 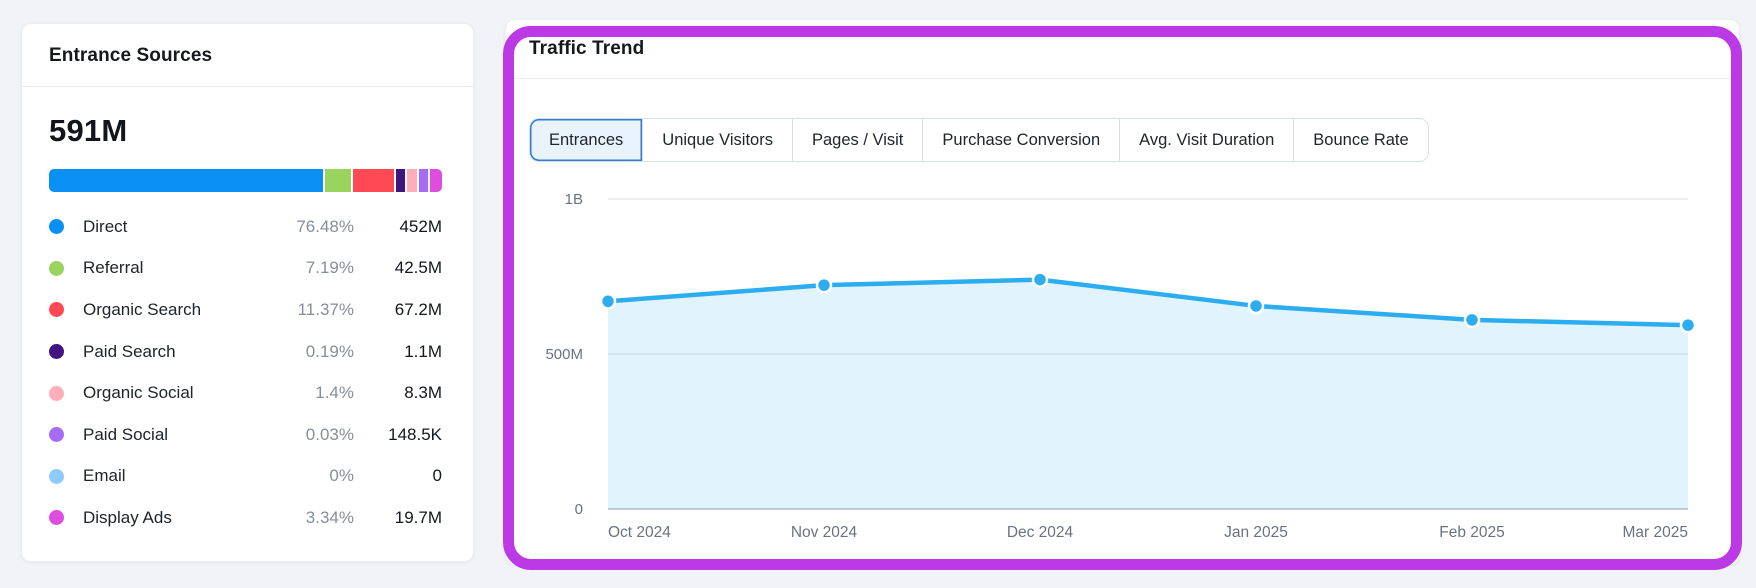 What do you see at coordinates (401, 180) in the screenshot?
I see `bar-segment-paid-search` at bounding box center [401, 180].